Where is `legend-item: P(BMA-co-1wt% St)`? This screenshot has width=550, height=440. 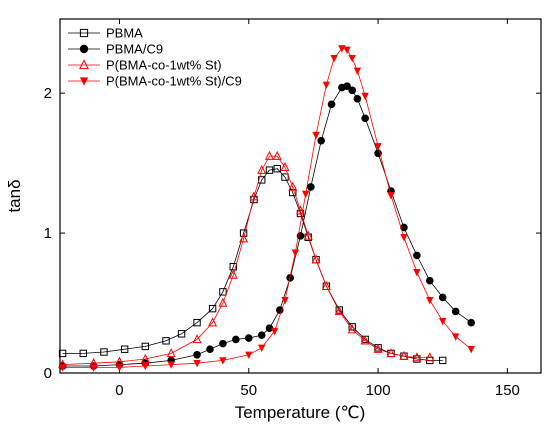
legend-item: P(BMA-co-1wt% St) is located at coordinates (145, 65).